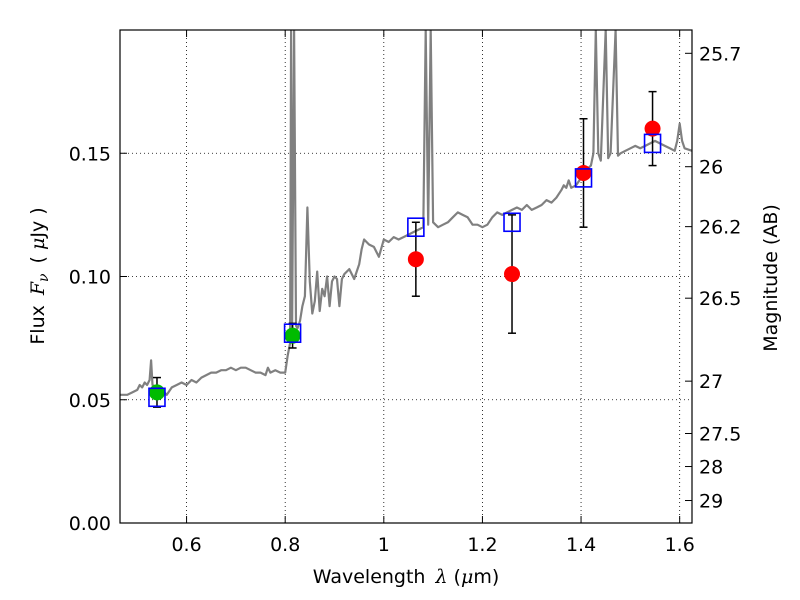 The image size is (800, 600). Describe the element at coordinates (90, 524) in the screenshot. I see `y-tick-label: 0.00` at that location.